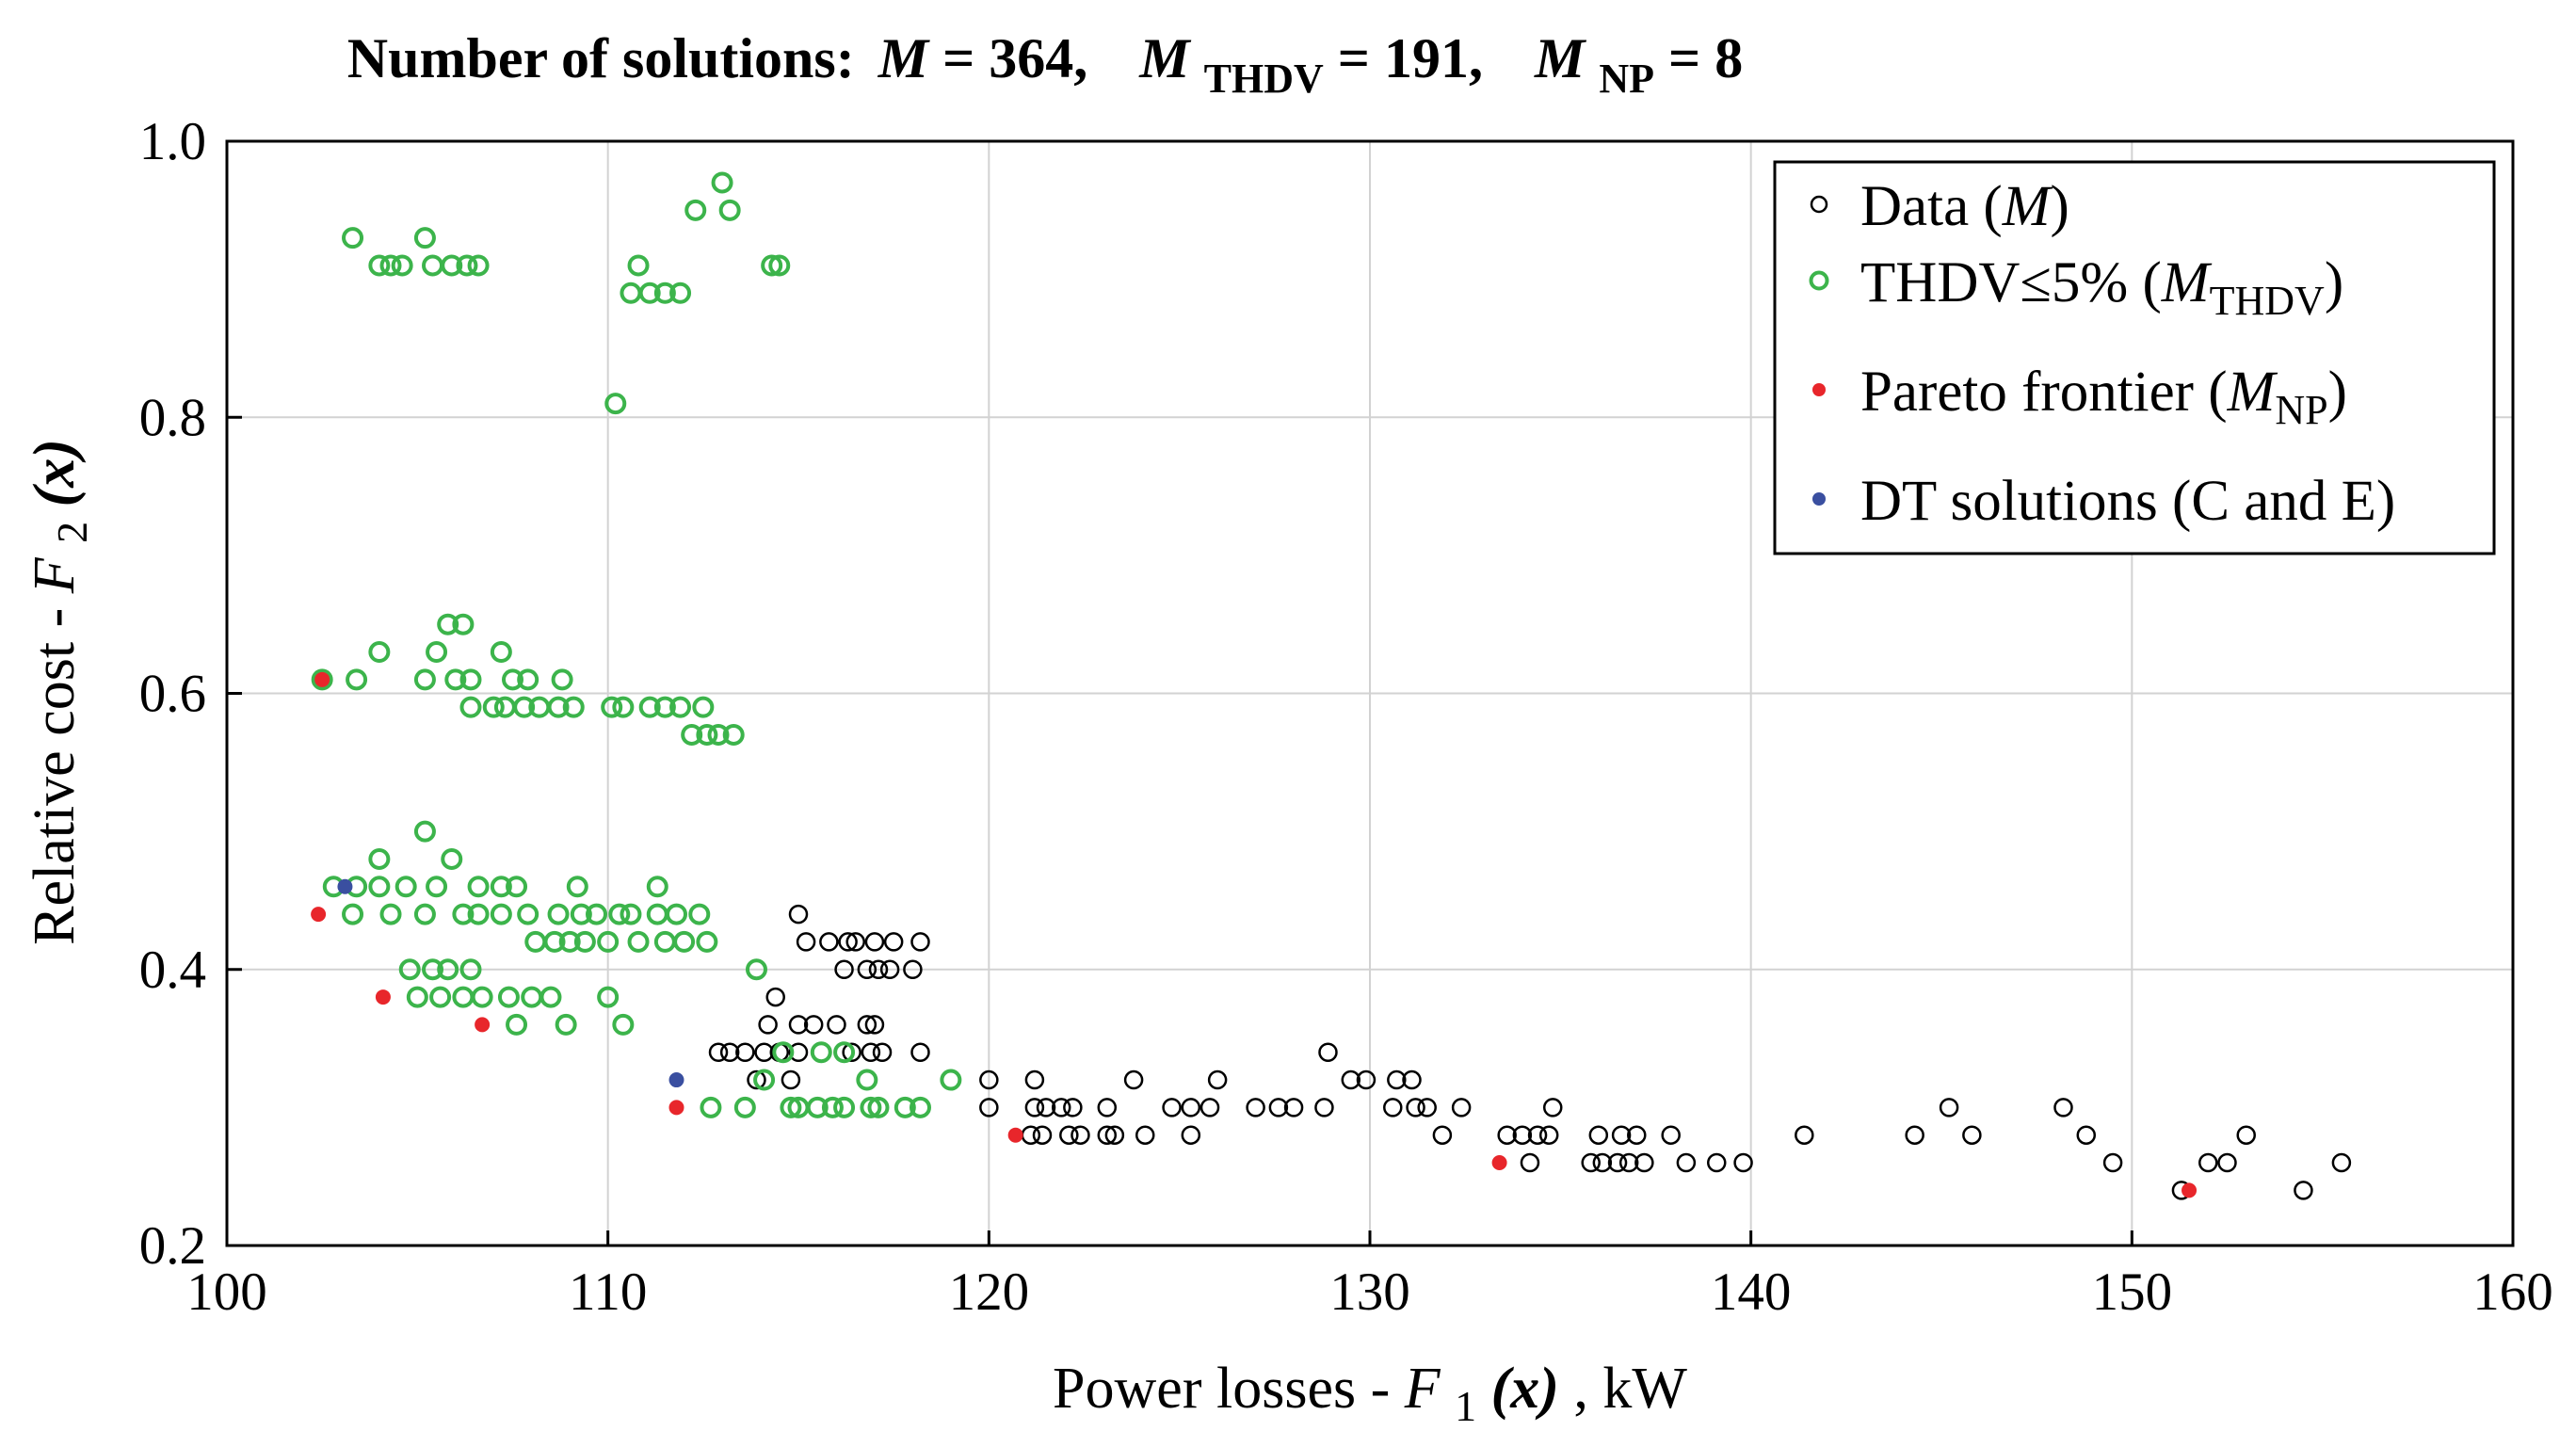 The height and width of the screenshot is (1447, 2576). What do you see at coordinates (172, 970) in the screenshot?
I see `y-tick-label: 0.4` at bounding box center [172, 970].